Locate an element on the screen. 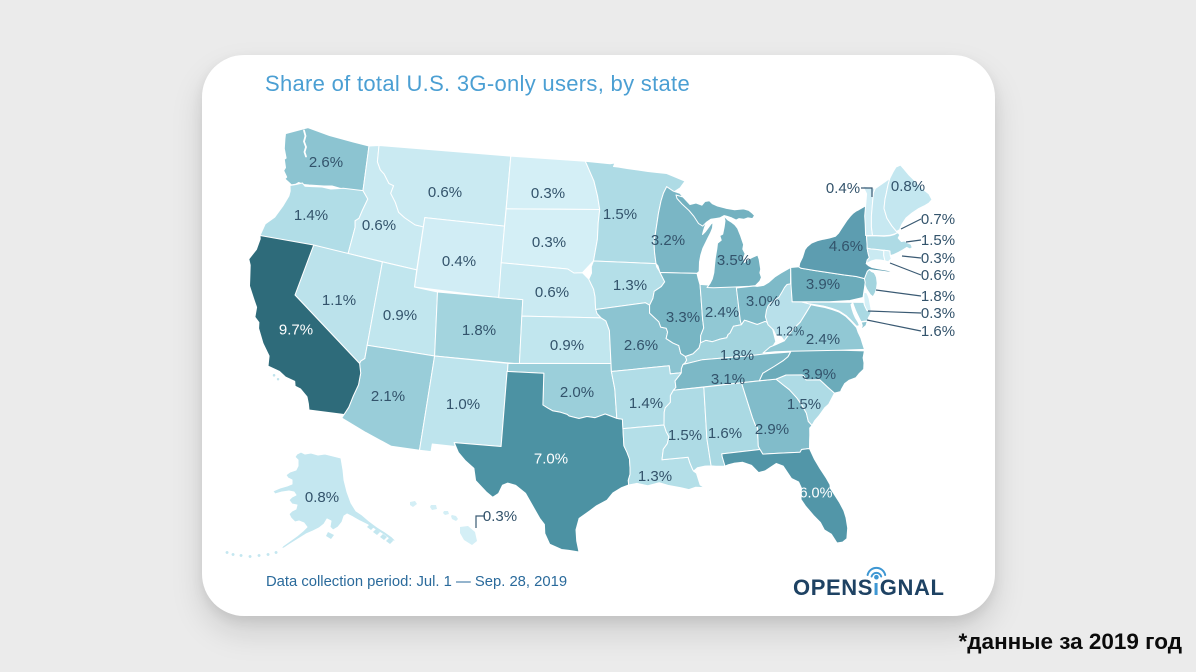  svg-text: 3.5% is located at coordinates (734, 260).